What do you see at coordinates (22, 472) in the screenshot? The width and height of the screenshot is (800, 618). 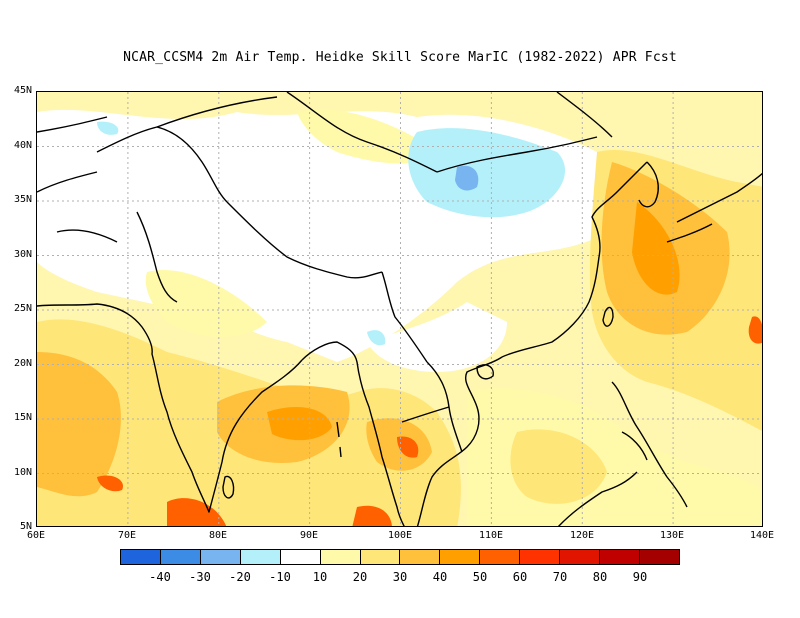 I see `lat-label: 10N` at bounding box center [22, 472].